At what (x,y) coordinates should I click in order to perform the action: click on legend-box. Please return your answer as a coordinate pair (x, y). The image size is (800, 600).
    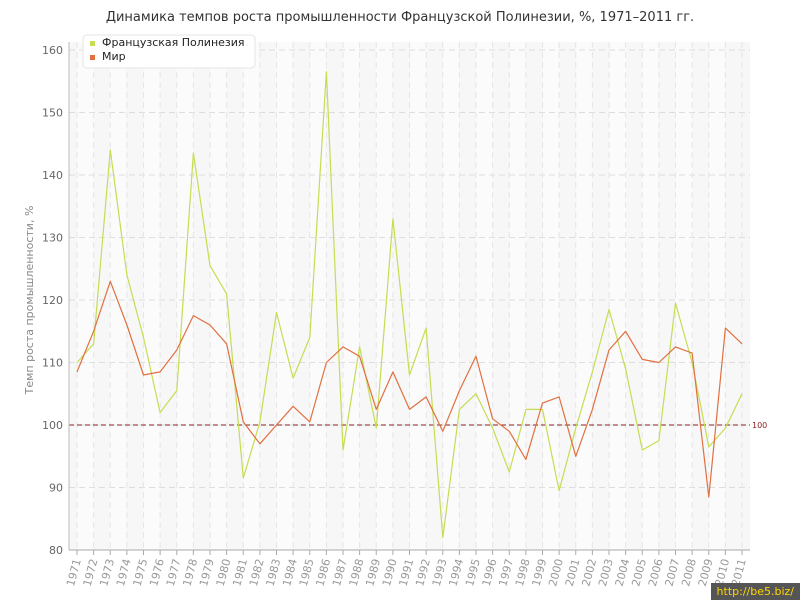
    Looking at the image, I should click on (169, 51).